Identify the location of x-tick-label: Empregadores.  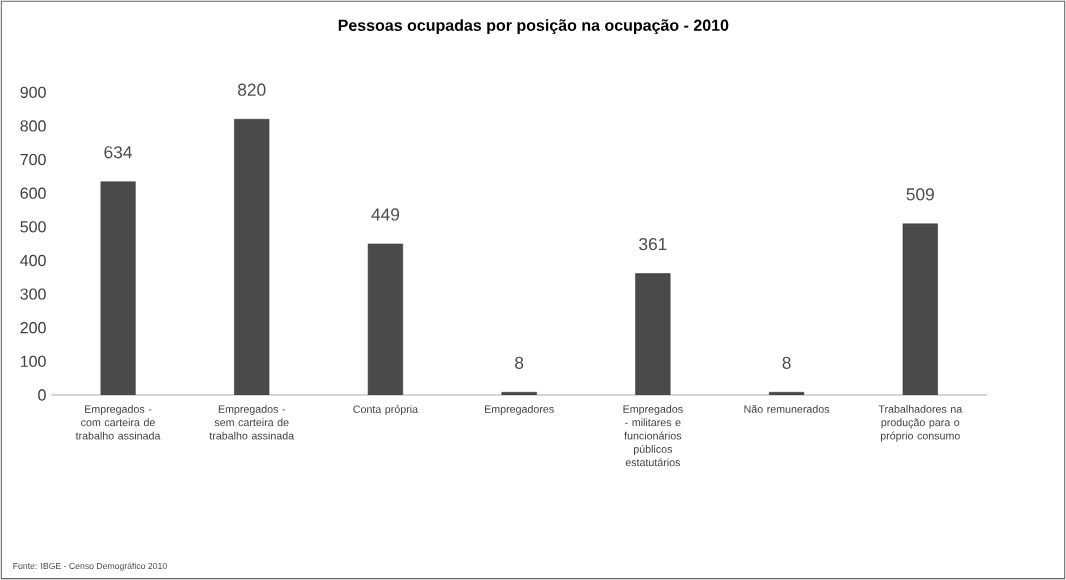
(519, 410).